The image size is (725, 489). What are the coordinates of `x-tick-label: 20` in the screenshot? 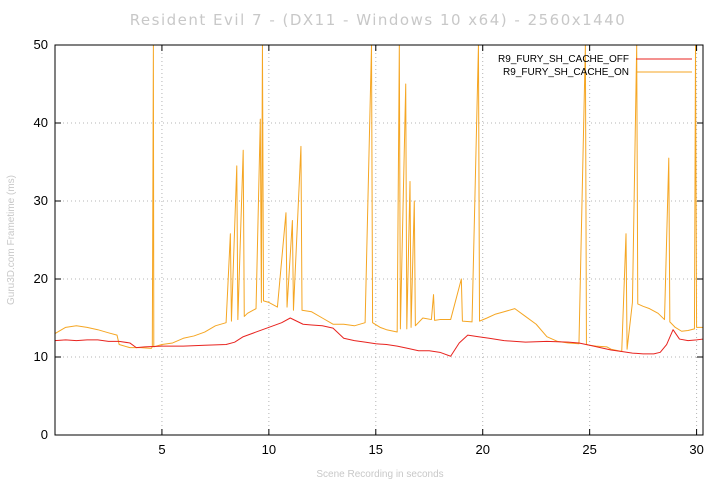 It's located at (482, 449).